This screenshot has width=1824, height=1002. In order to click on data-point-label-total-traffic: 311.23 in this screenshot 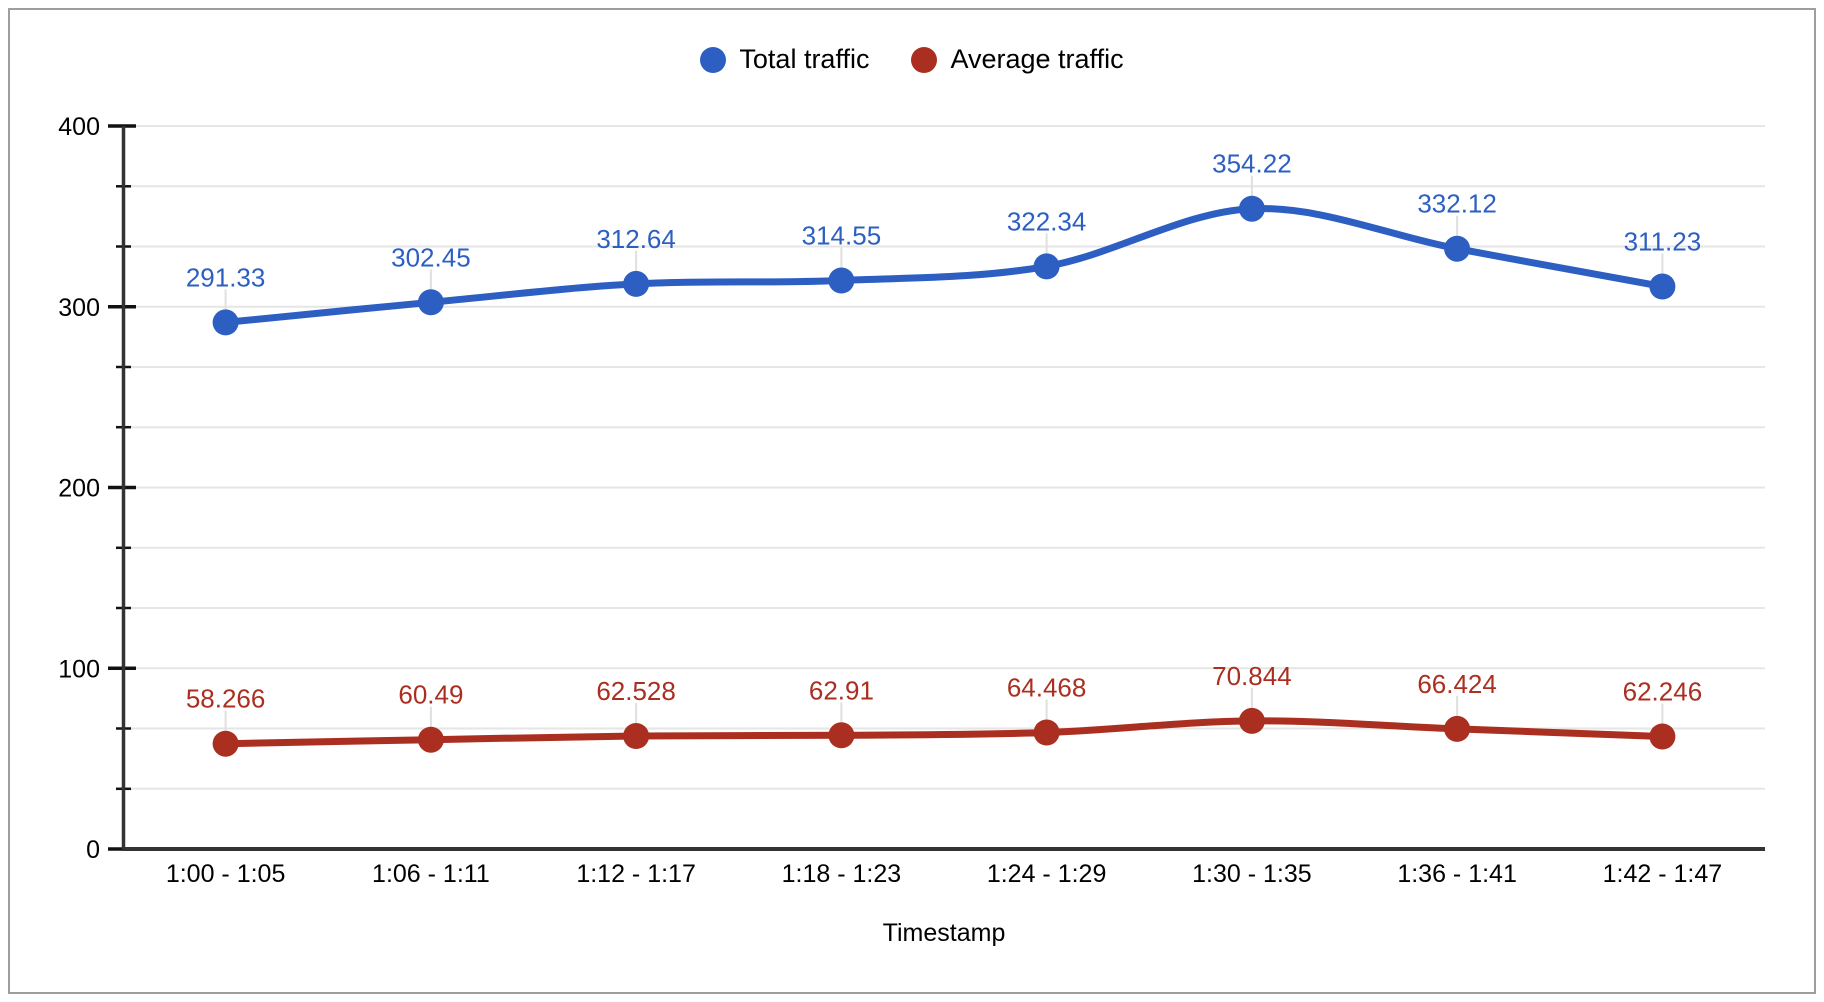, I will do `click(1663, 242)`.